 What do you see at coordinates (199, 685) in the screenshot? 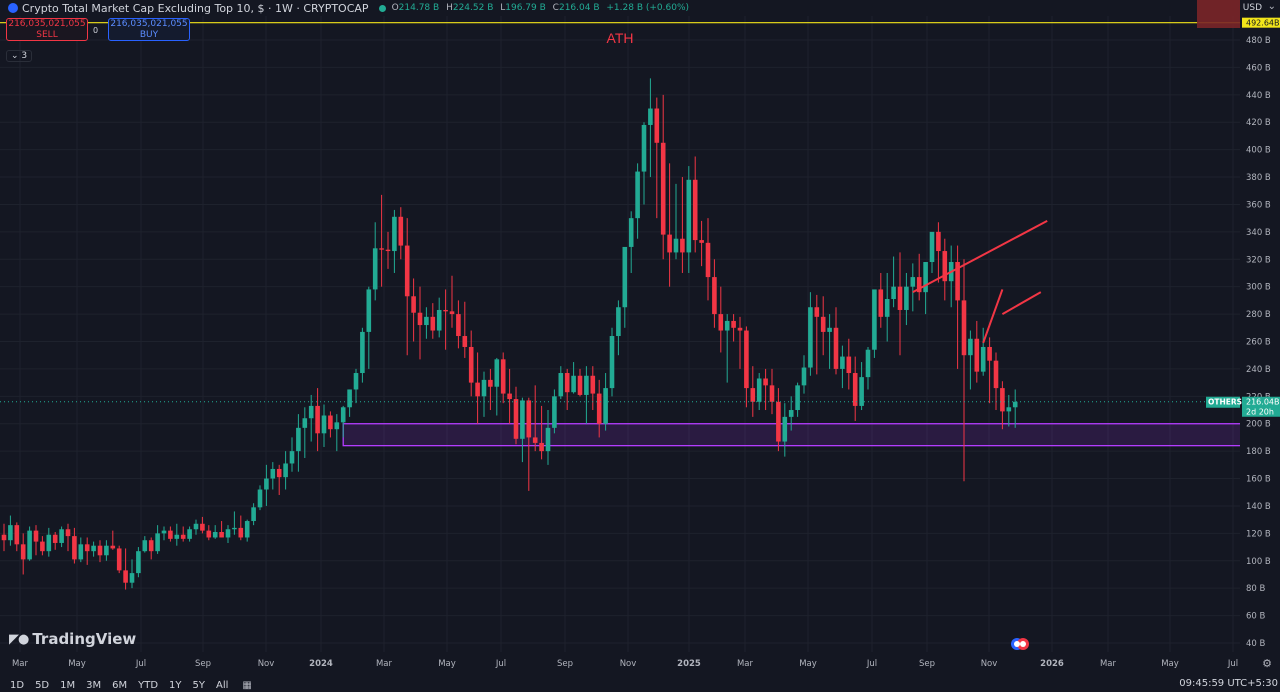
I see `timeframe-5y: 5Y` at bounding box center [199, 685].